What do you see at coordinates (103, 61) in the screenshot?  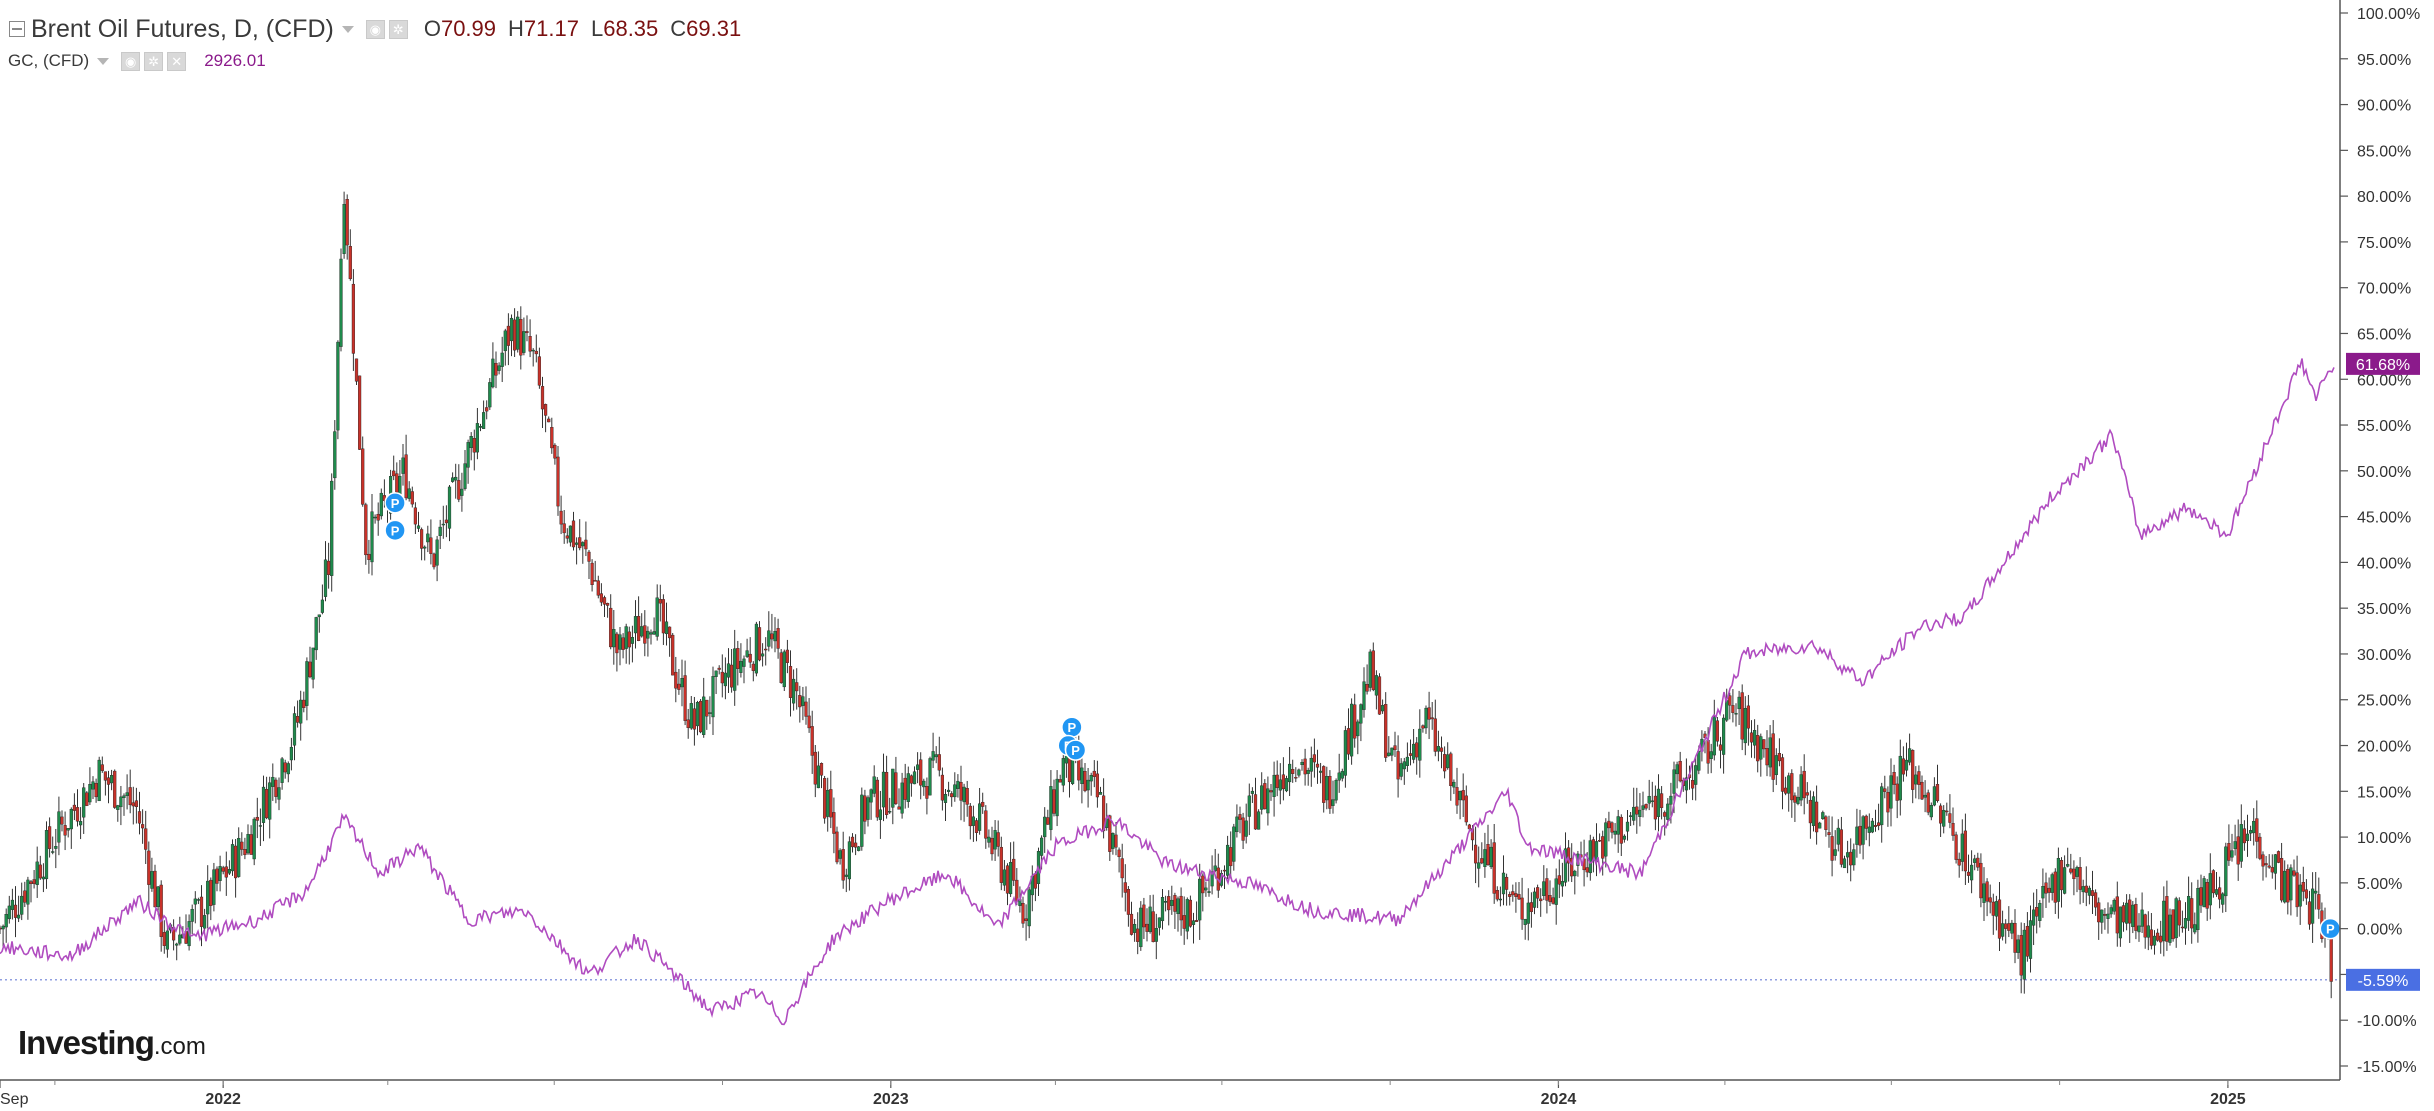 I see `overlay-caret-down-icon` at bounding box center [103, 61].